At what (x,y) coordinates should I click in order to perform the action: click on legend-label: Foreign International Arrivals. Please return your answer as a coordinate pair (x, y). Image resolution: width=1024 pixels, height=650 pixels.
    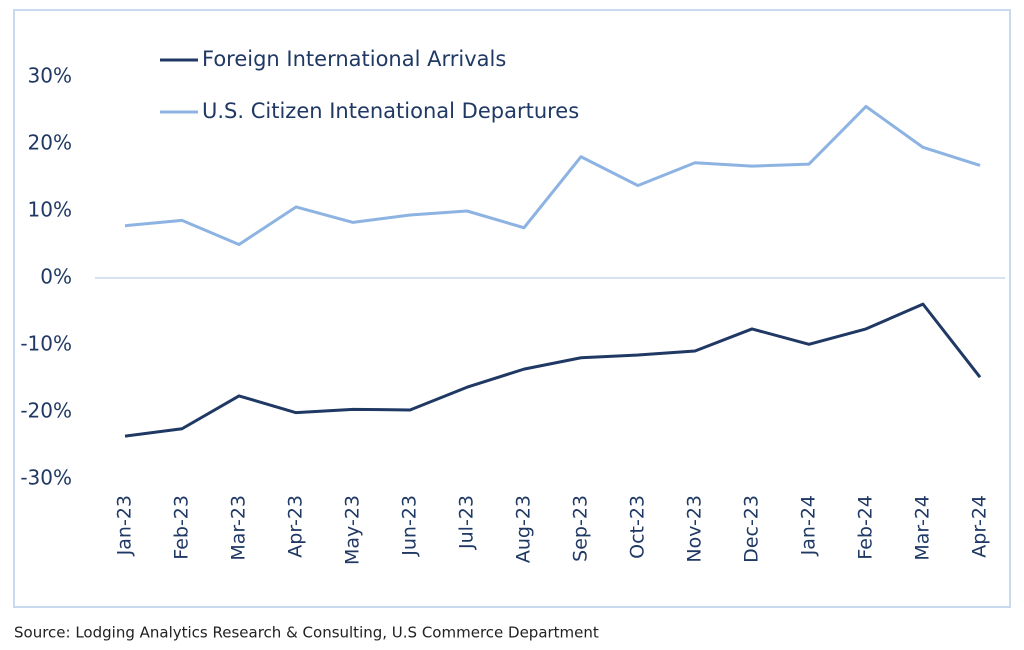
    Looking at the image, I should click on (354, 59).